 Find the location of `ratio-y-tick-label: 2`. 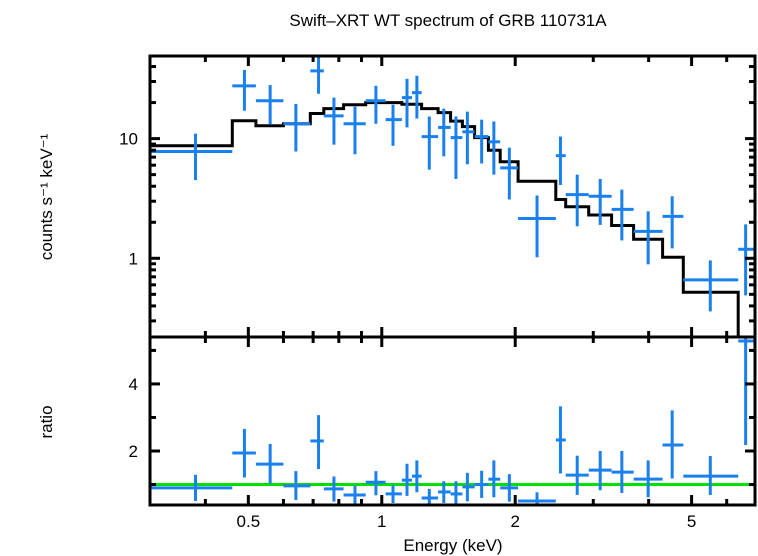

ratio-y-tick-label: 2 is located at coordinates (133, 451).